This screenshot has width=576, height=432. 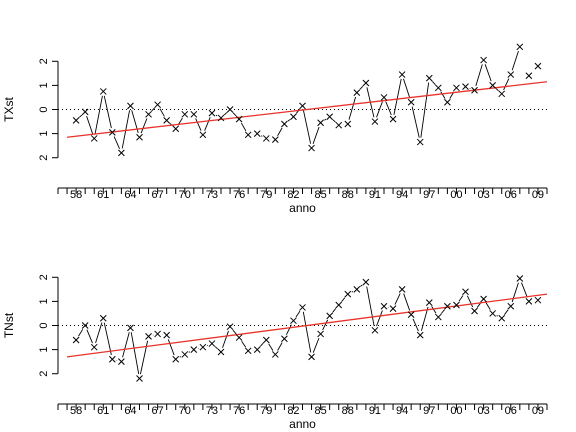 What do you see at coordinates (302, 424) in the screenshot?
I see `x-axis-title: anno` at bounding box center [302, 424].